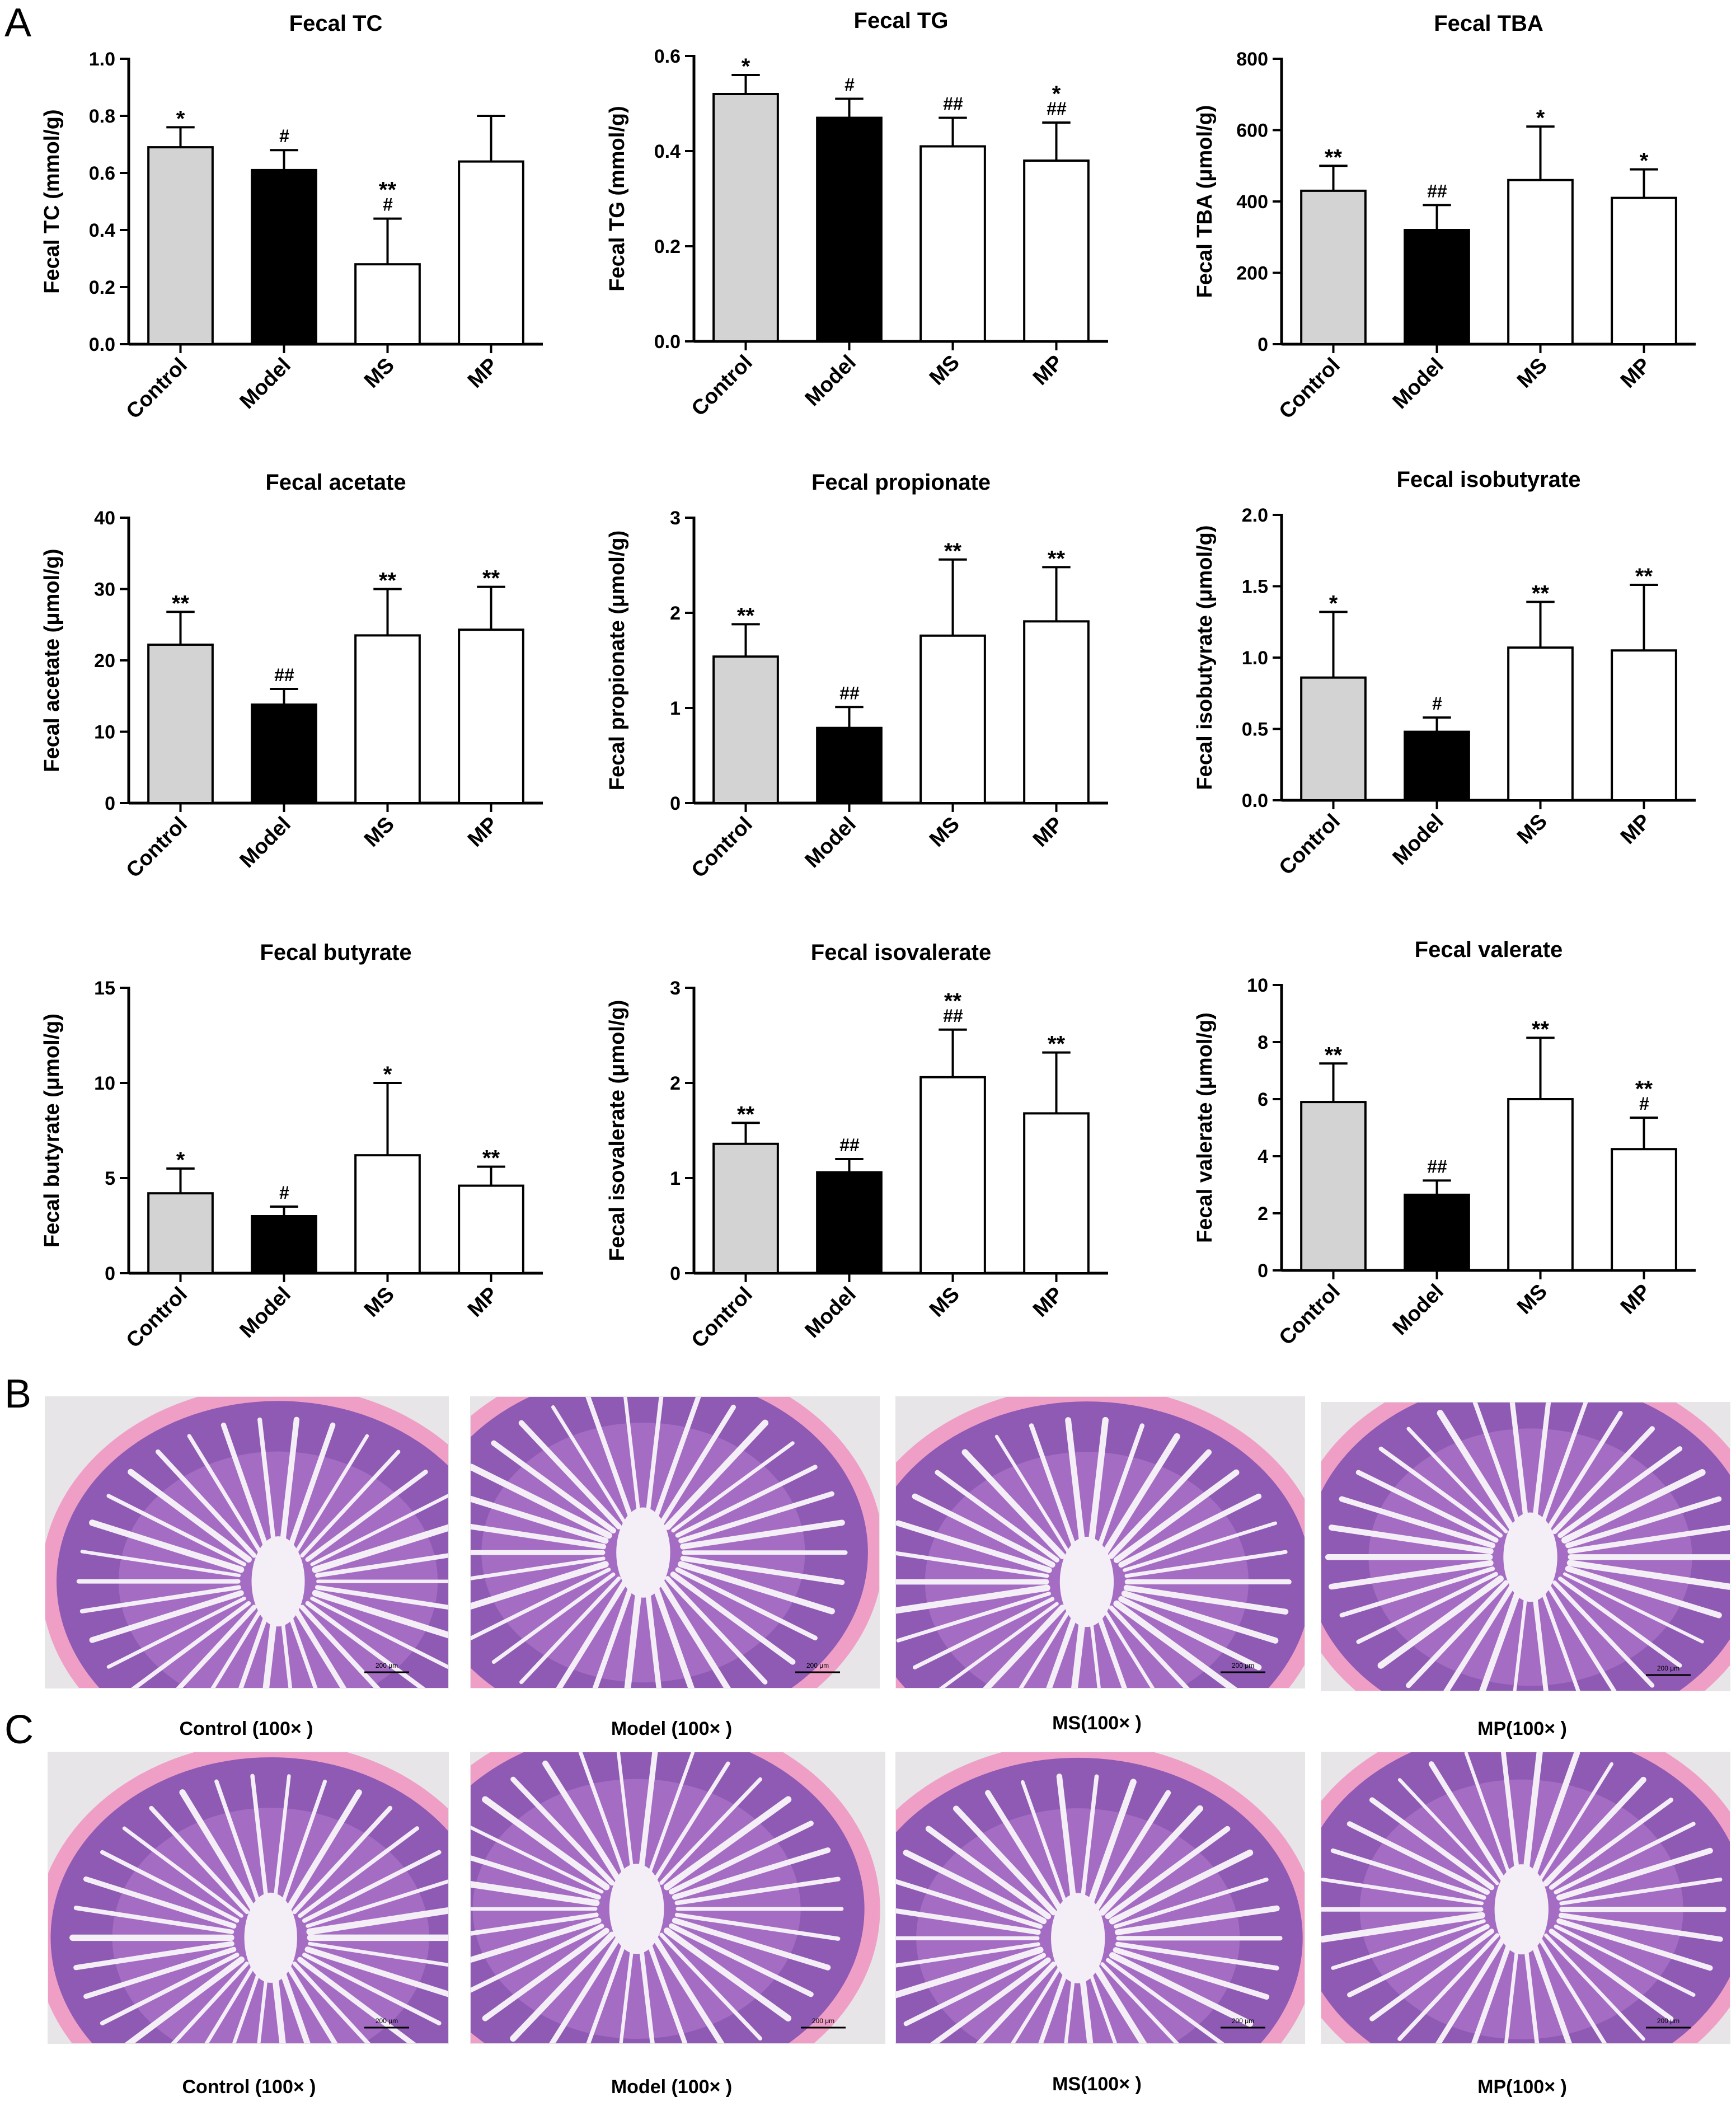 Image resolution: width=1736 pixels, height=2111 pixels. I want to click on panel-letter-a: A, so click(18, 23).